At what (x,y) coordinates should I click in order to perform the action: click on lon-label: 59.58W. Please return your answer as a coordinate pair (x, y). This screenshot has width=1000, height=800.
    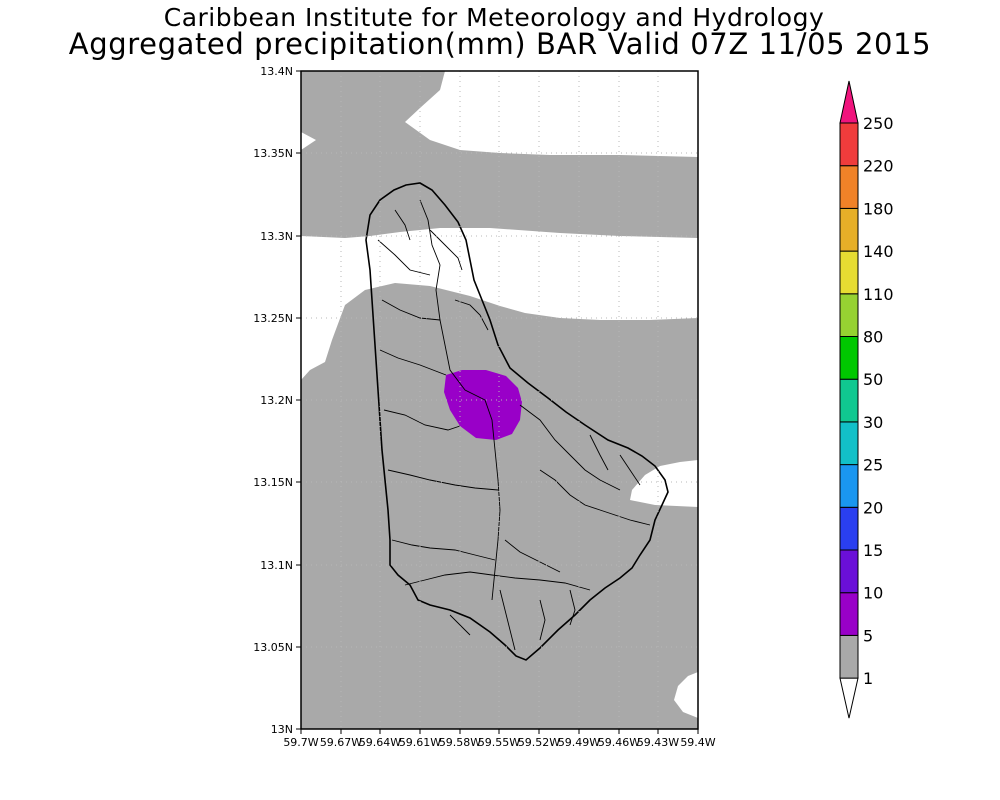
    Looking at the image, I should click on (460, 742).